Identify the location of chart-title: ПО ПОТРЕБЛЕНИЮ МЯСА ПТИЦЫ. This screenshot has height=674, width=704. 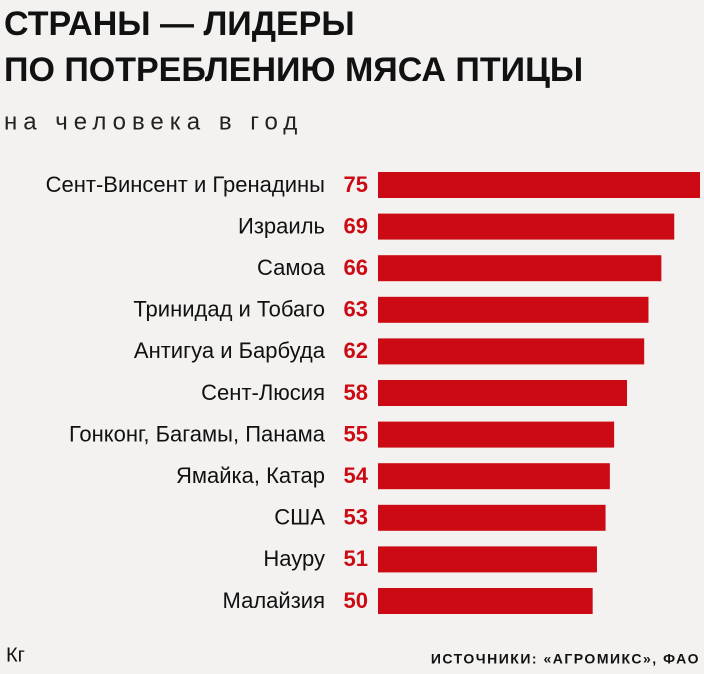
(293, 70).